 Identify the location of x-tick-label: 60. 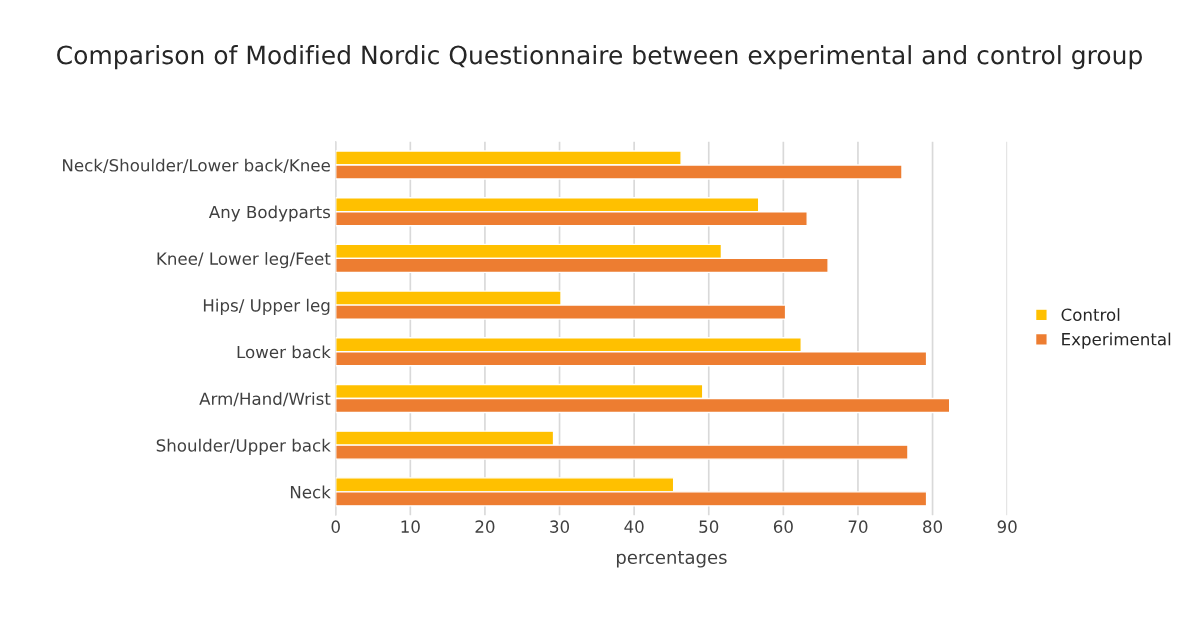
(783, 526).